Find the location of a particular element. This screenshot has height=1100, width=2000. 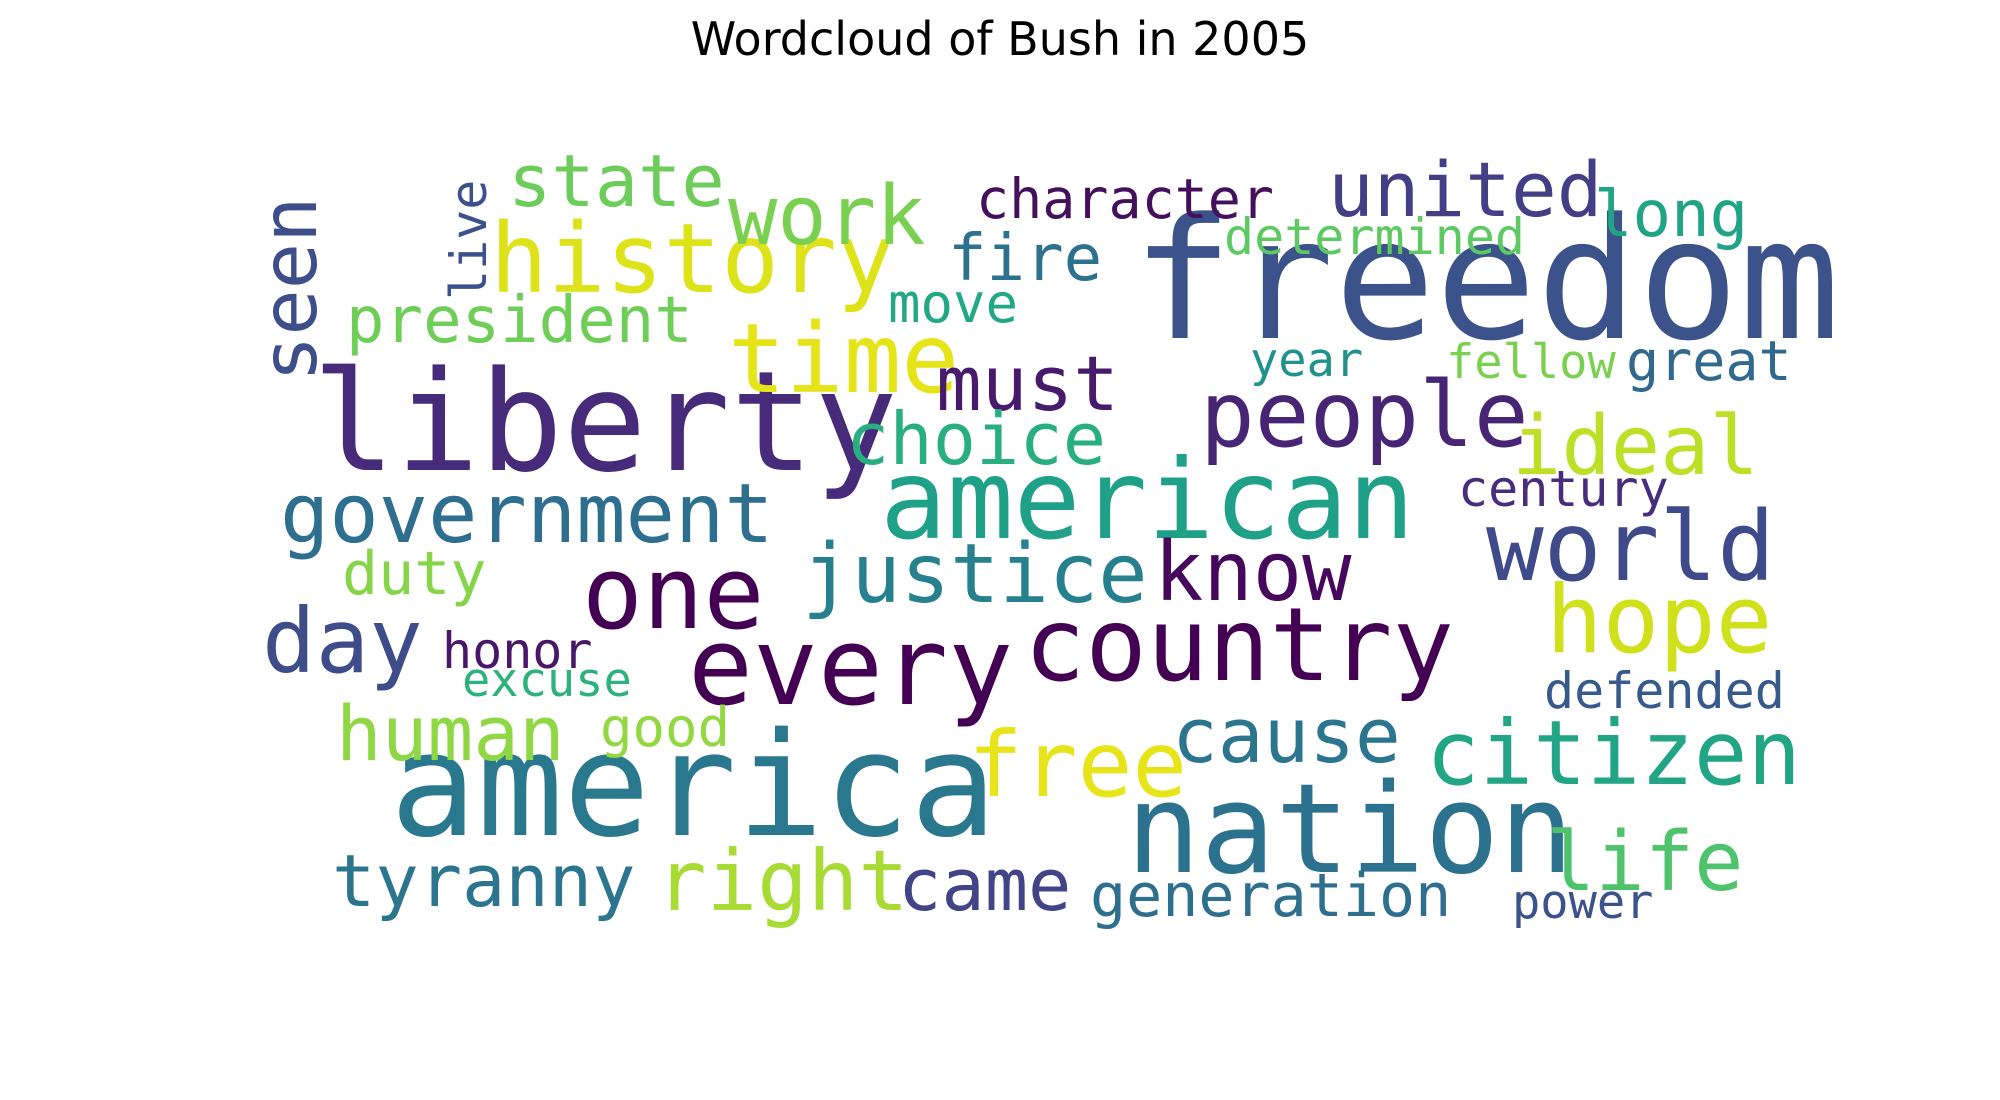

word-great: great is located at coordinates (1709, 361).